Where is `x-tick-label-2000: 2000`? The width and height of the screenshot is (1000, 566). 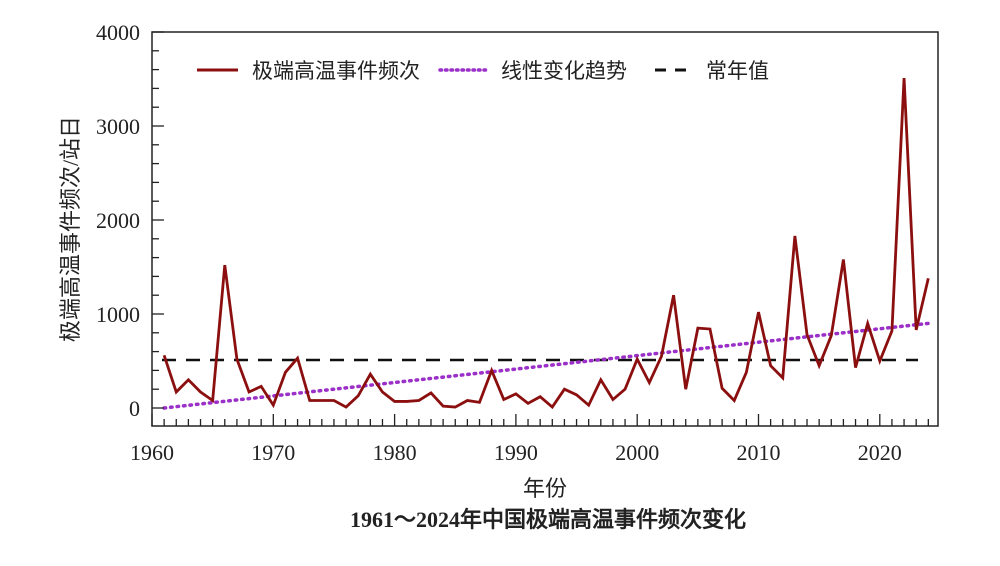
x-tick-label-2000: 2000 is located at coordinates (637, 452).